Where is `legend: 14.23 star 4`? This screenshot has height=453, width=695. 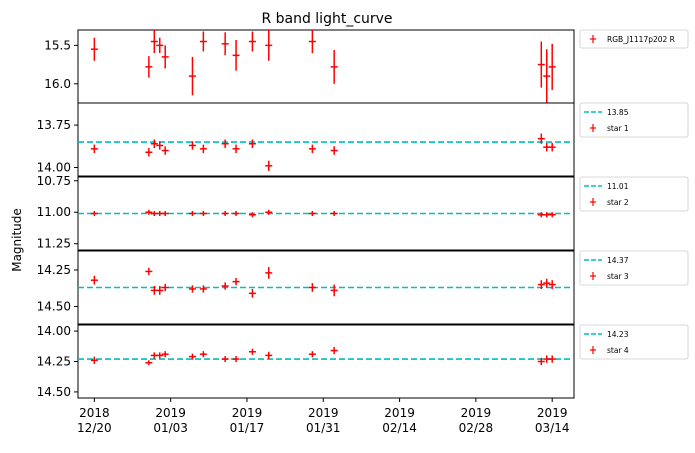
legend: 14.23 star 4 is located at coordinates (634, 342).